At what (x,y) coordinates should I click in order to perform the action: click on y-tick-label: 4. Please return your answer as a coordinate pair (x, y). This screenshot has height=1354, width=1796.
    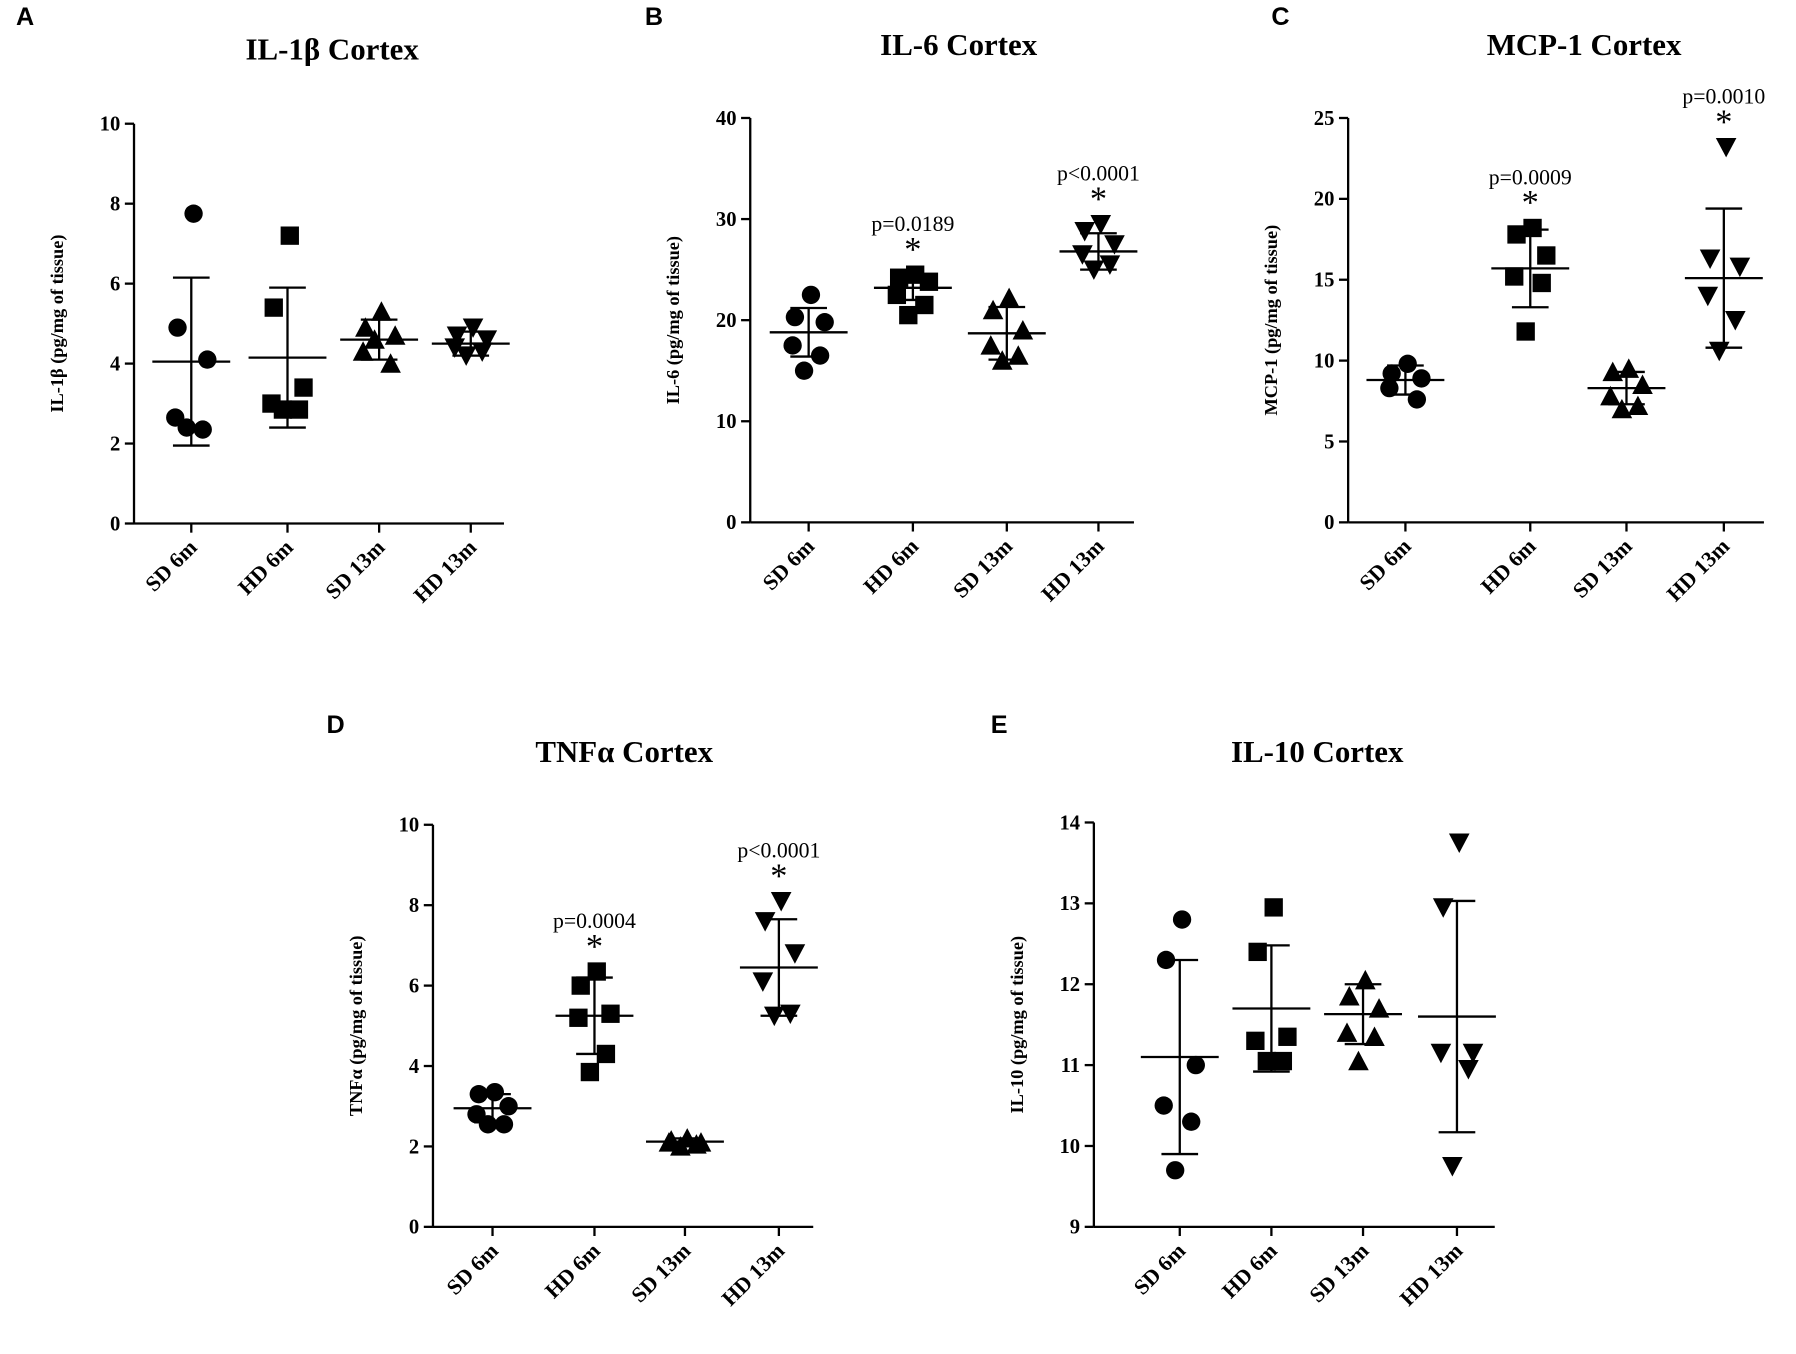
    Looking at the image, I should click on (414, 1067).